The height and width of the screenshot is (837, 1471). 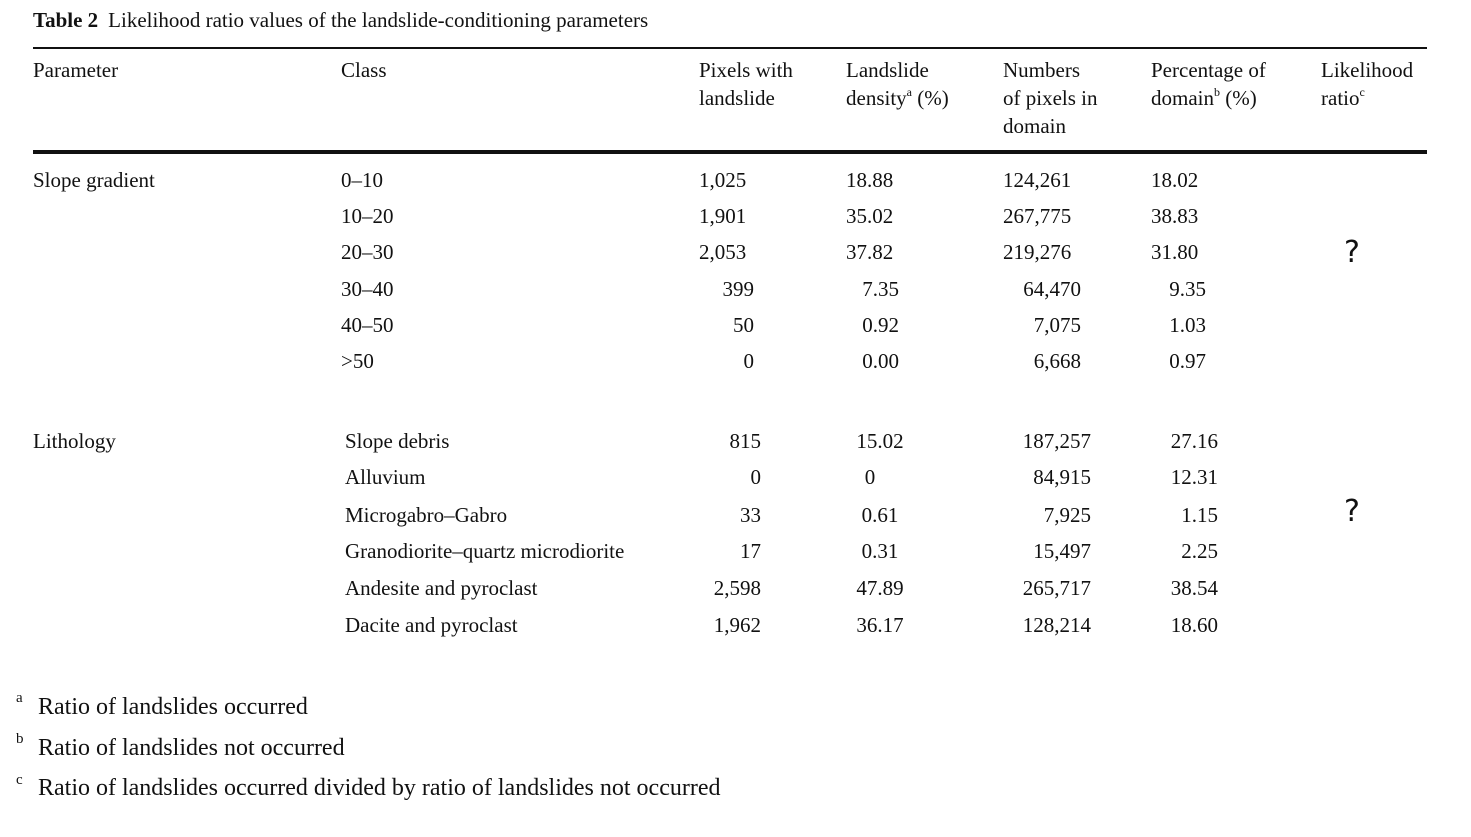 I want to click on header-pixels-with-landslide: Pixels with landslide, so click(x=746, y=84).